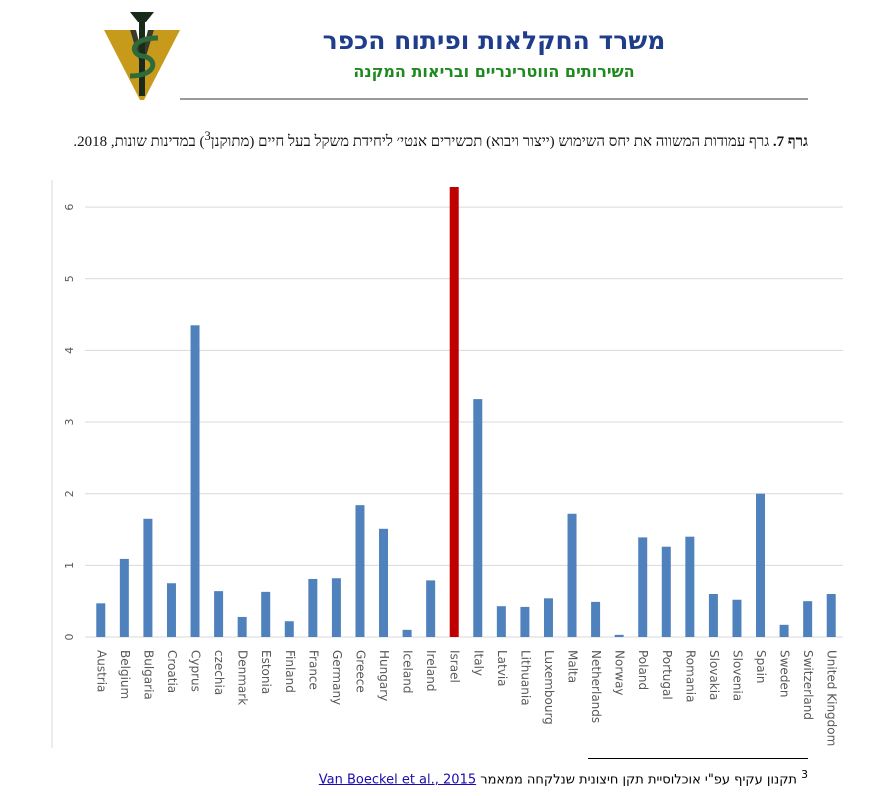 This screenshot has height=796, width=894. Describe the element at coordinates (790, 142) in the screenshot. I see `caption-label: גרף 7.` at that location.